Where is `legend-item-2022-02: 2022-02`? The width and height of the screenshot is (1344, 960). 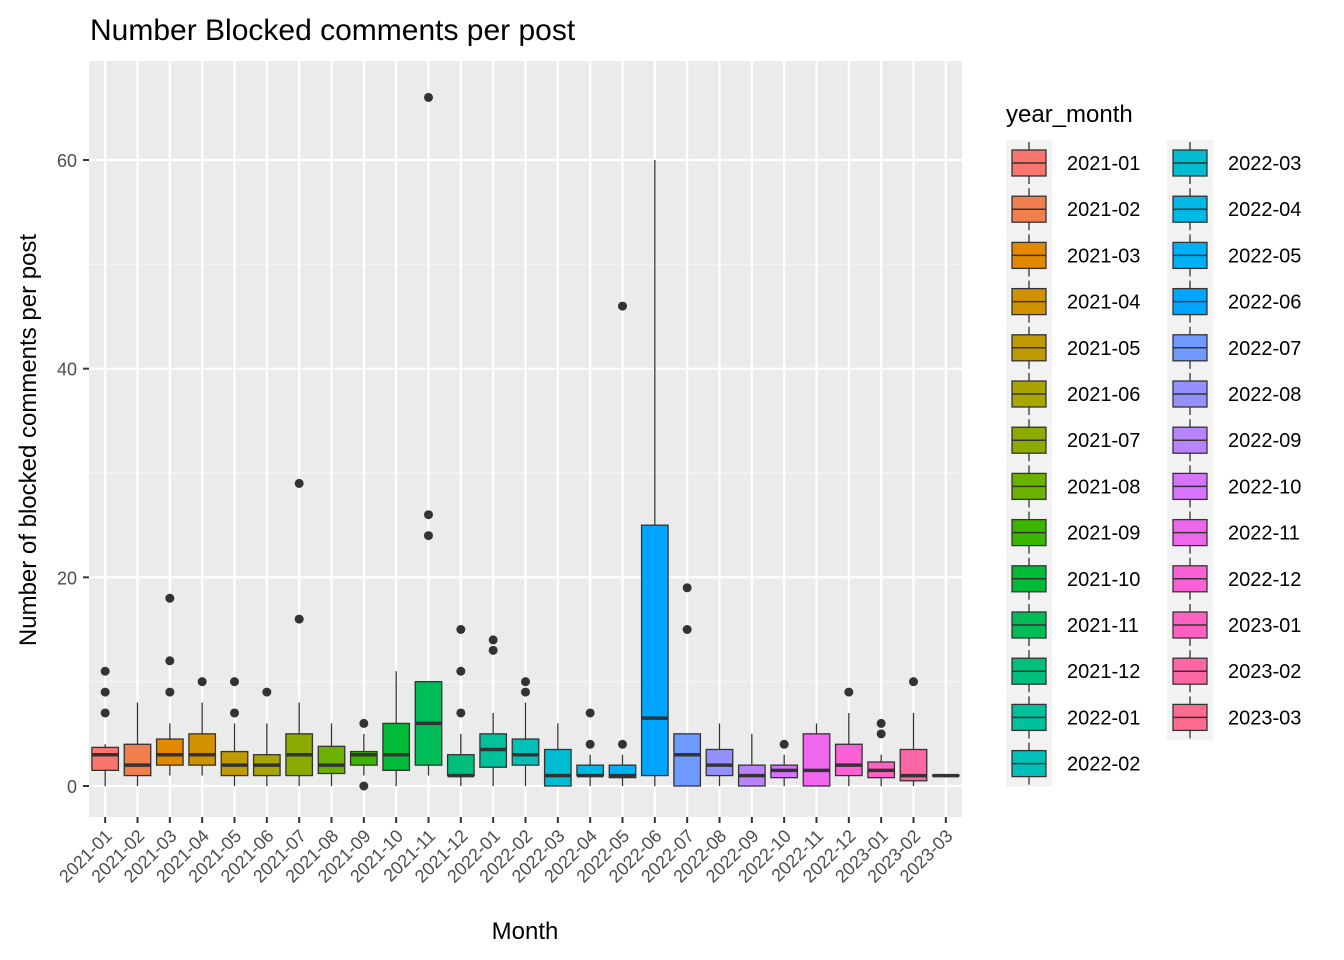
legend-item-2022-02: 2022-02 is located at coordinates (1073, 763).